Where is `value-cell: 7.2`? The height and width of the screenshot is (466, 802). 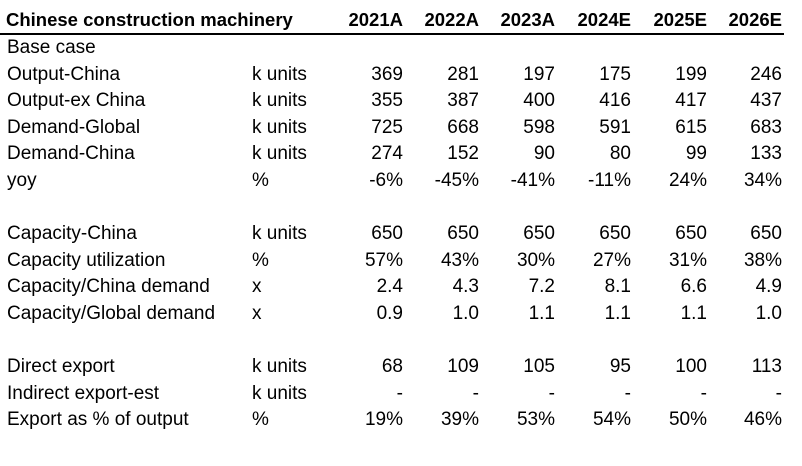
value-cell: 7.2 is located at coordinates (541, 287).